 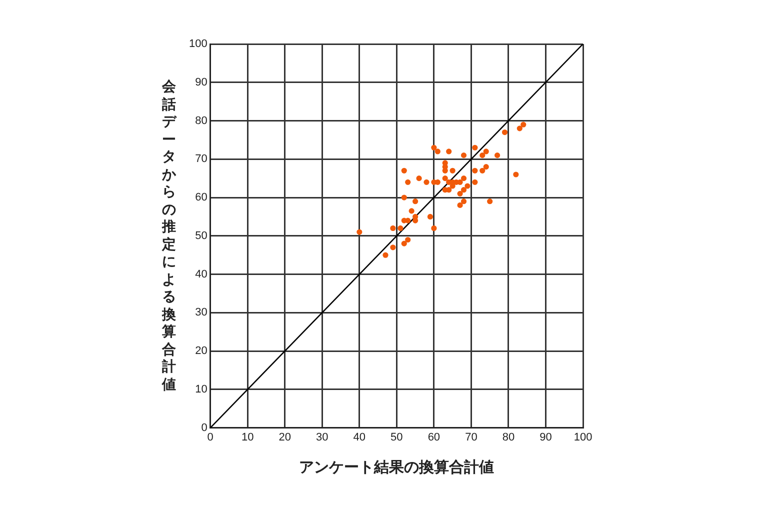 I want to click on y-tick-label: 40, so click(x=201, y=274).